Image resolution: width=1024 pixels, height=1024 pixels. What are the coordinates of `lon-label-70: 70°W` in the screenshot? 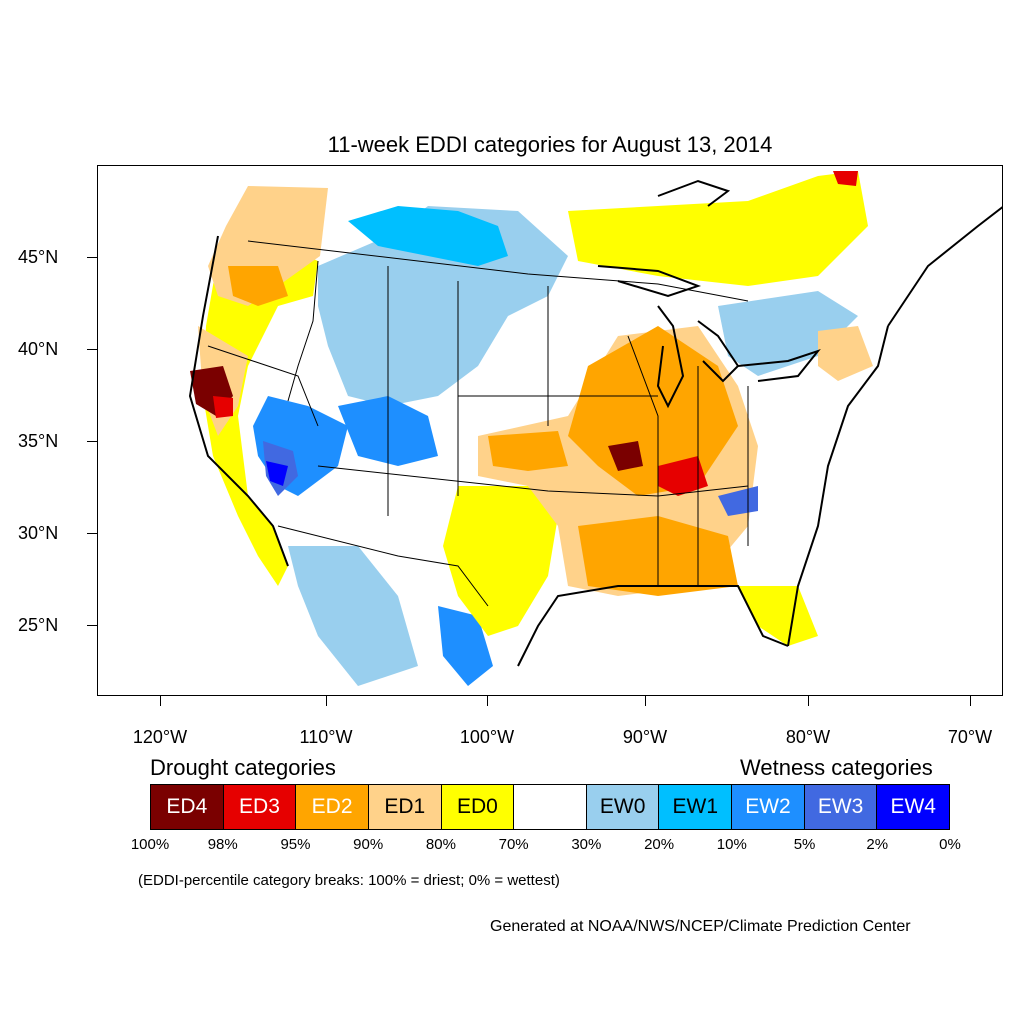 It's located at (970, 737).